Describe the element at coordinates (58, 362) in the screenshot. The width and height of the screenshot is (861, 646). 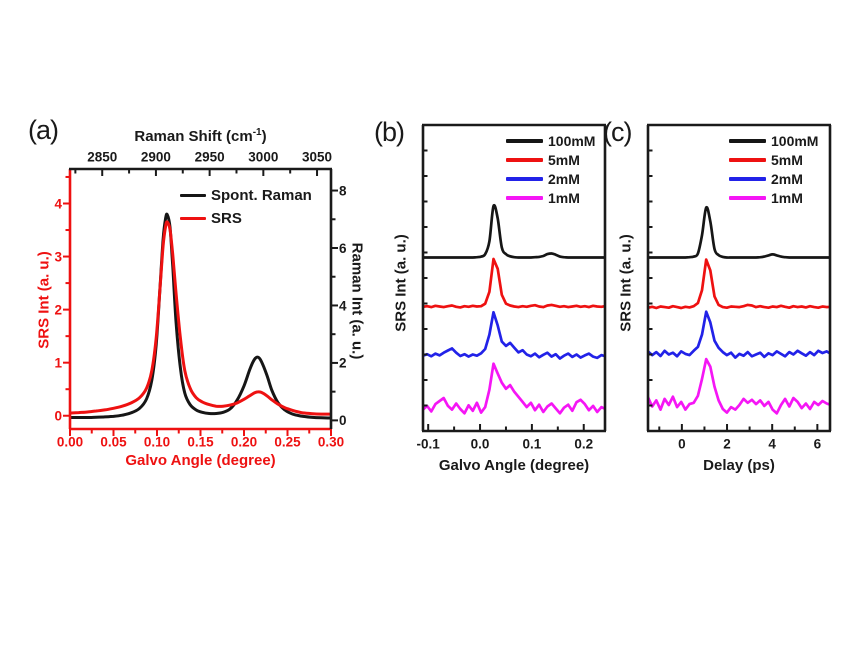
I see `svg-text: 1` at that location.